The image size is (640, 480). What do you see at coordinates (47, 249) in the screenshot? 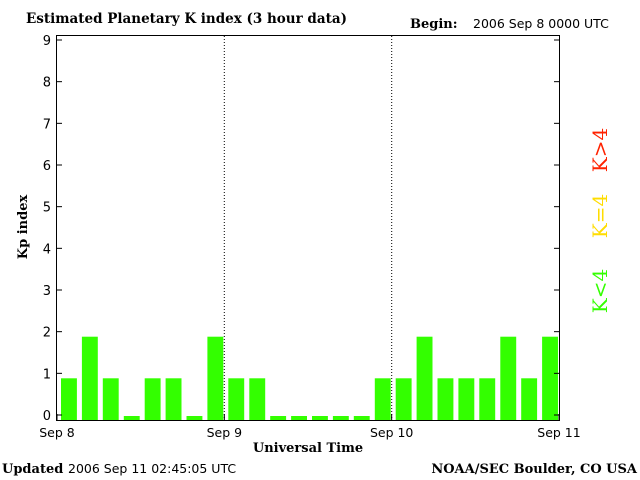
I see `y-tick-label: 4` at bounding box center [47, 249].